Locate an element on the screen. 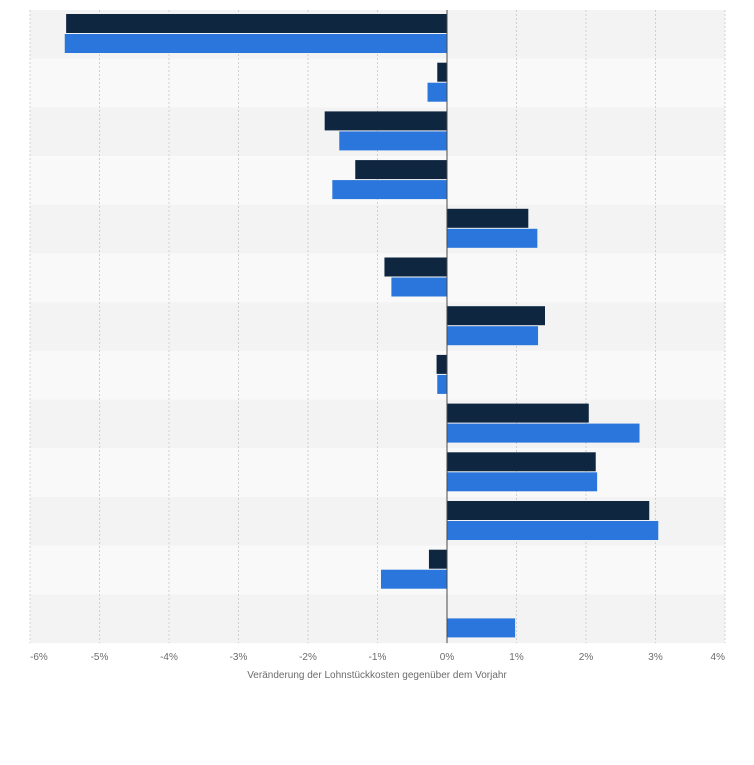 This screenshot has height=765, width=754. x-tick-label: -3% is located at coordinates (239, 657).